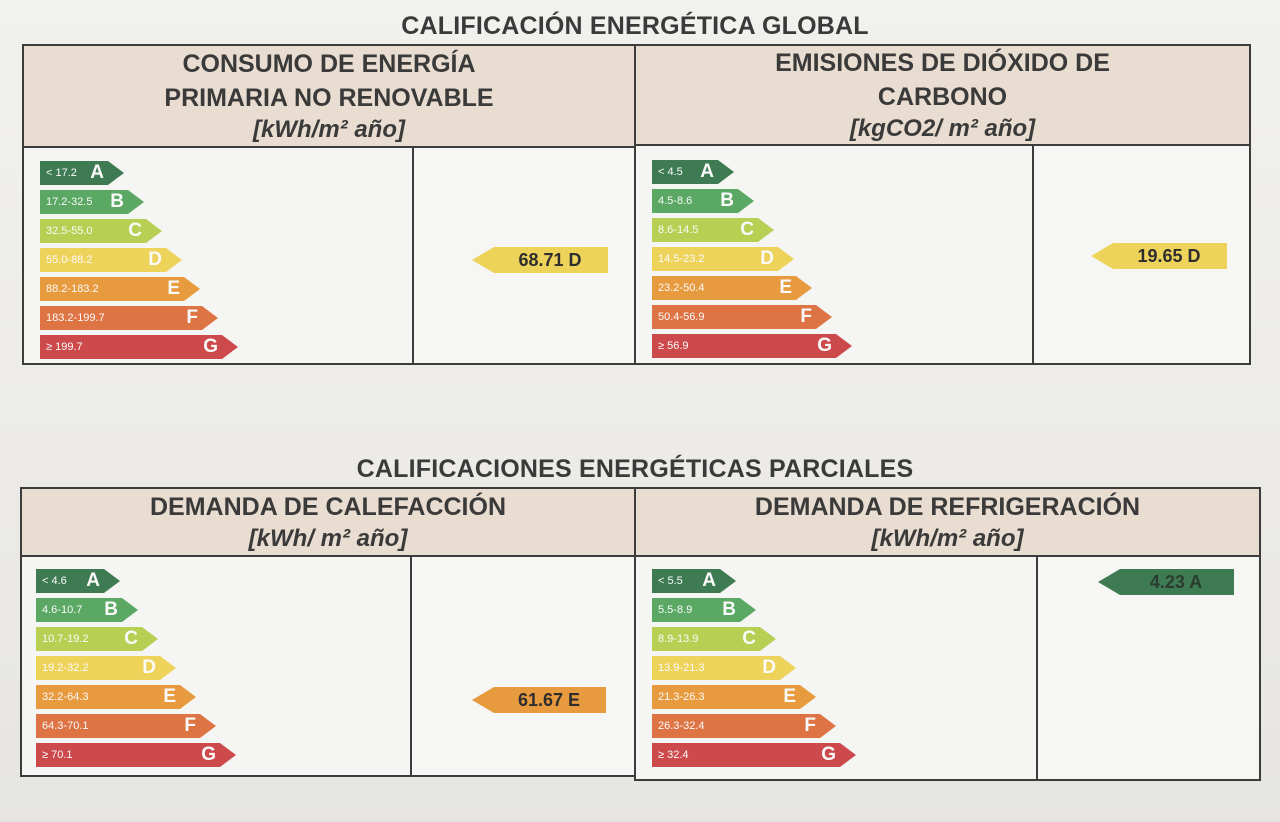  What do you see at coordinates (703, 201) in the screenshot?
I see `band-b: 4.5-8.6 B` at bounding box center [703, 201].